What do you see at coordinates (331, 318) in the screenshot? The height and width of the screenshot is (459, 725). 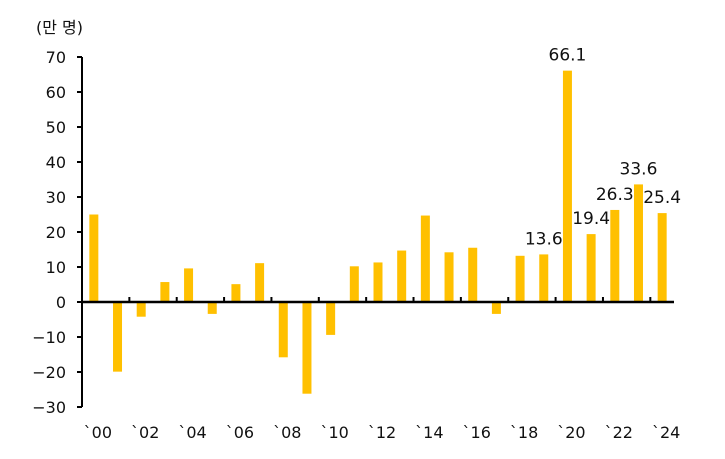 I see `bar-2010` at bounding box center [331, 318].